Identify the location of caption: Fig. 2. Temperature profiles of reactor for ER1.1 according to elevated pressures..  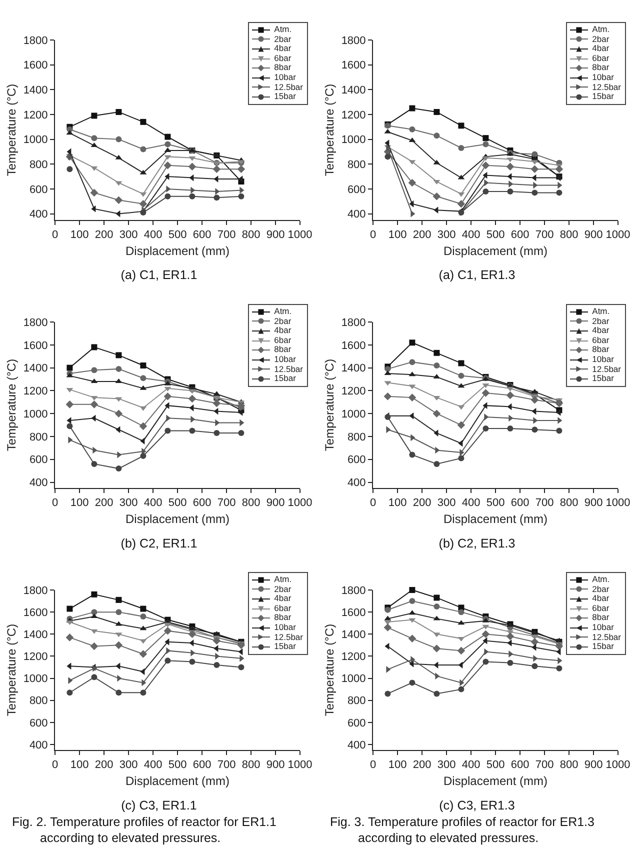
(144, 830).